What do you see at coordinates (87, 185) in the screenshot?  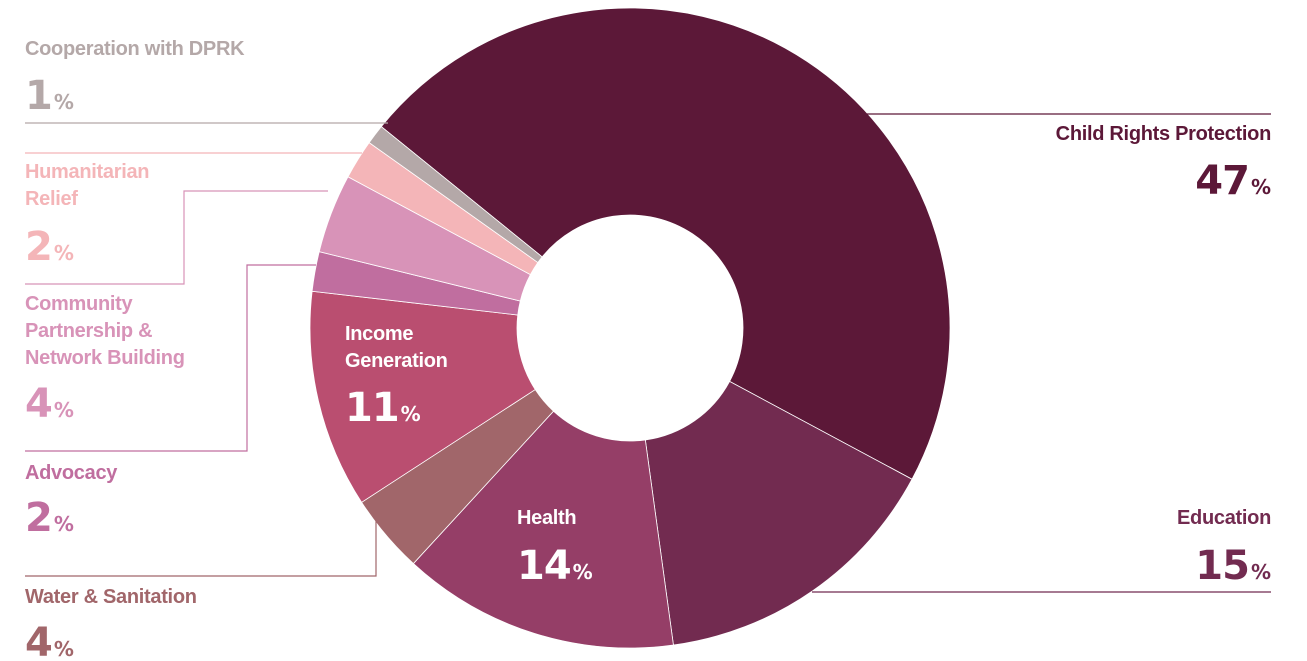 I see `slice-label-humanitarian-relief: Humanitarian Relief` at bounding box center [87, 185].